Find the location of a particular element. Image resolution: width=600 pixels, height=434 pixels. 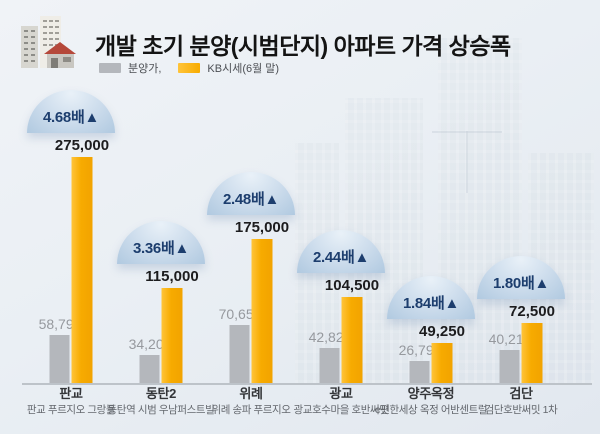

bunyang-price-value: 42,821 is located at coordinates (330, 337).